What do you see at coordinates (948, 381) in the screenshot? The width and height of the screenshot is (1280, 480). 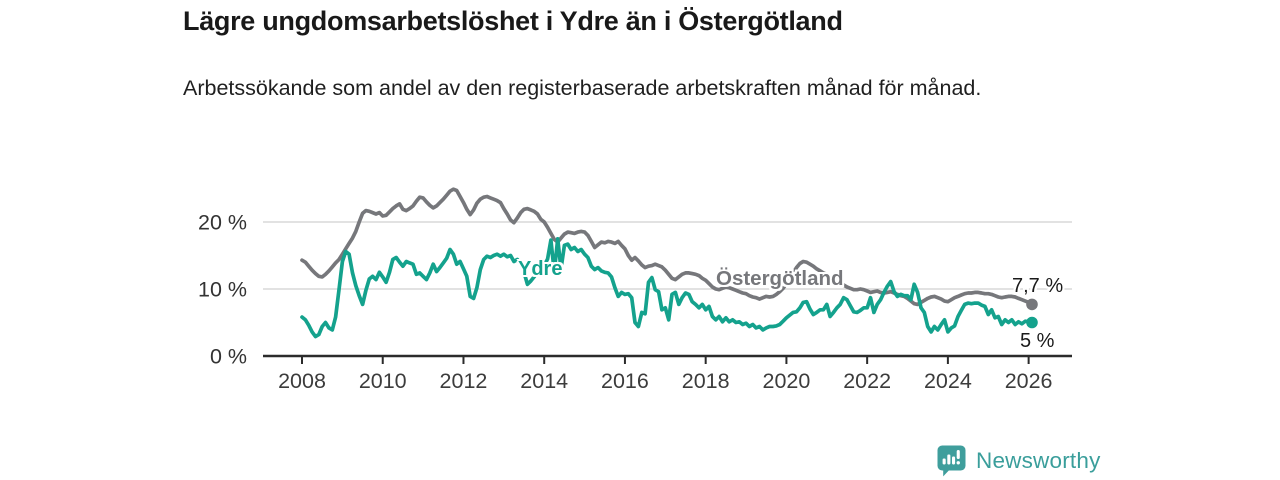 I see `x-axis-tick-label: 2024` at bounding box center [948, 381].